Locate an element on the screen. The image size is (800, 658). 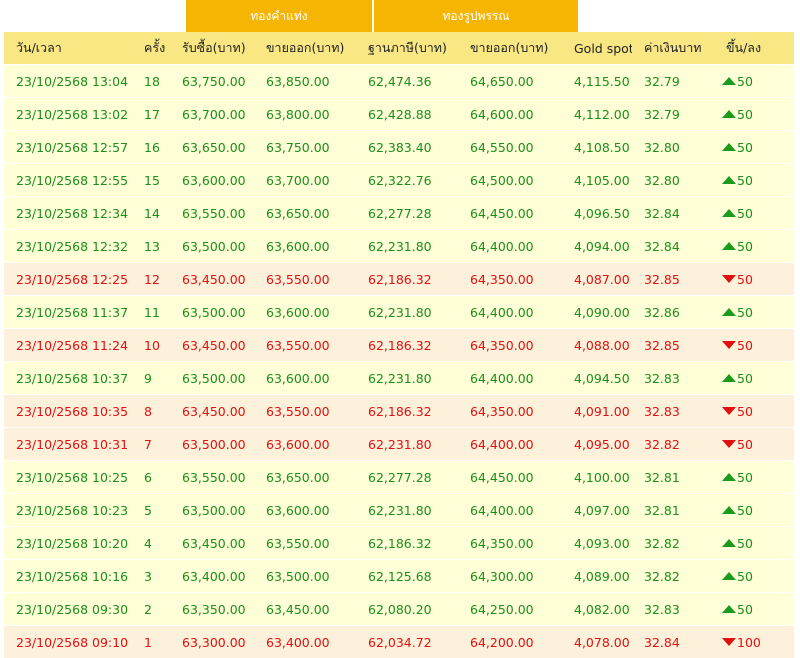
cell-tax-base: 62,080.20 is located at coordinates (407, 609).